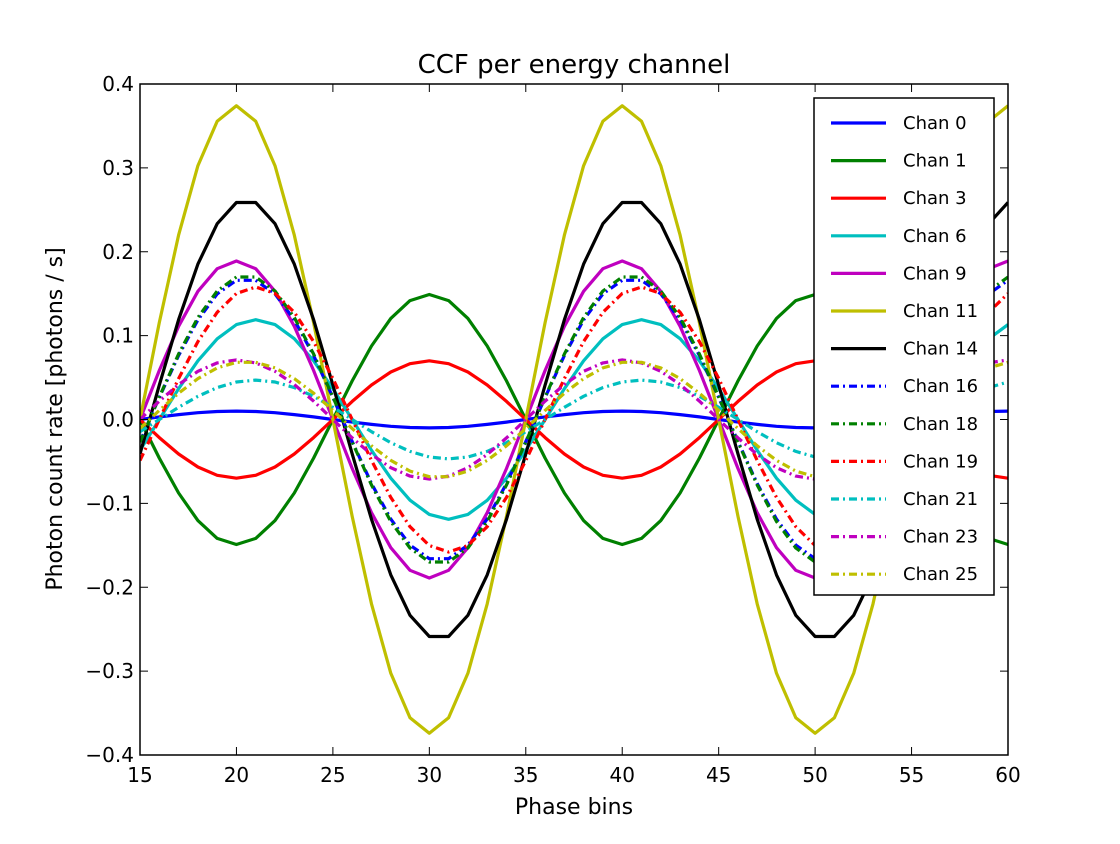 Image resolution: width=1120 pixels, height=844 pixels. Describe the element at coordinates (814, 775) in the screenshot. I see `x-tick-label: 50` at that location.